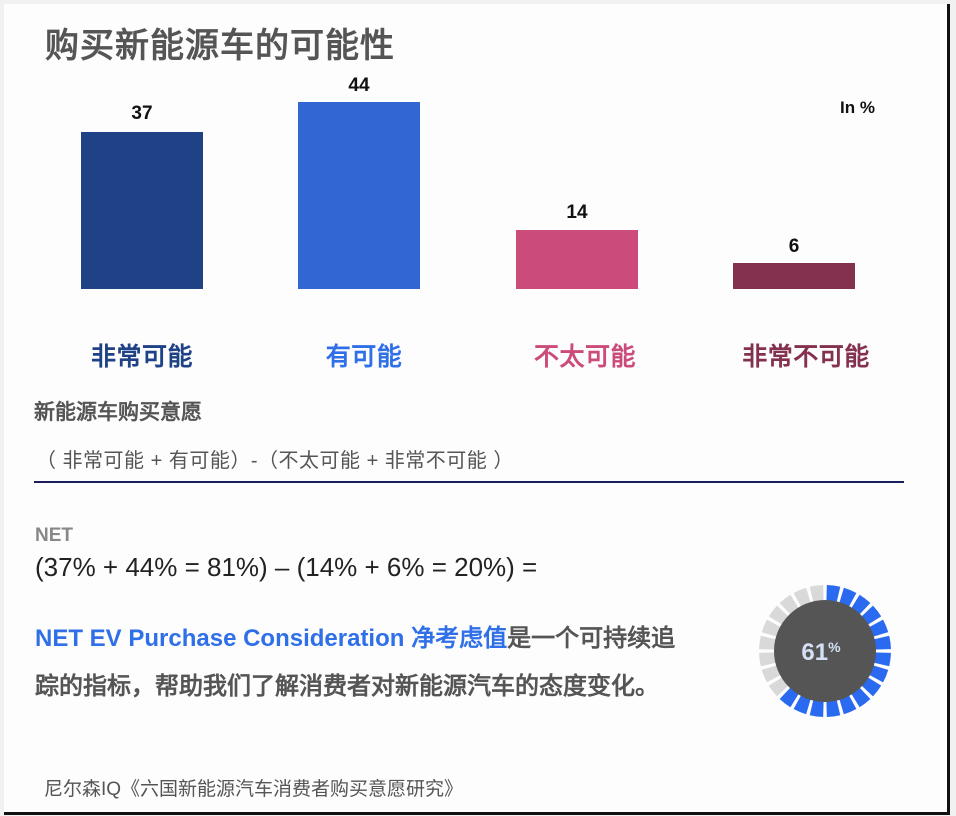 The image size is (956, 816). What do you see at coordinates (584, 357) in the screenshot?
I see `category-label-unlikely: 不太可能` at bounding box center [584, 357].